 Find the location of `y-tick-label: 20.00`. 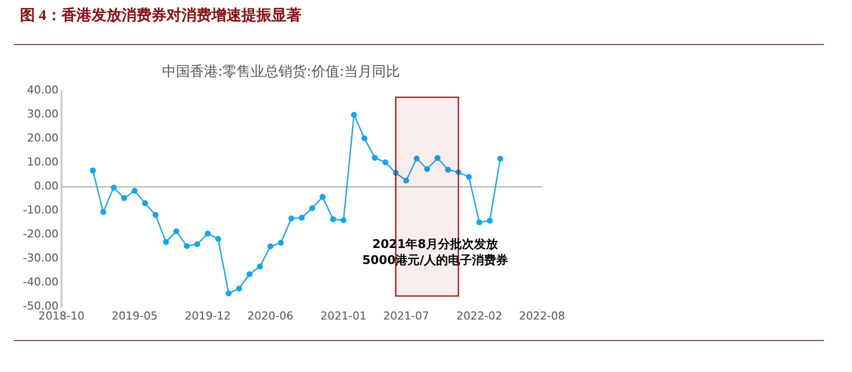

y-tick-label: 20.00 is located at coordinates (42, 138).